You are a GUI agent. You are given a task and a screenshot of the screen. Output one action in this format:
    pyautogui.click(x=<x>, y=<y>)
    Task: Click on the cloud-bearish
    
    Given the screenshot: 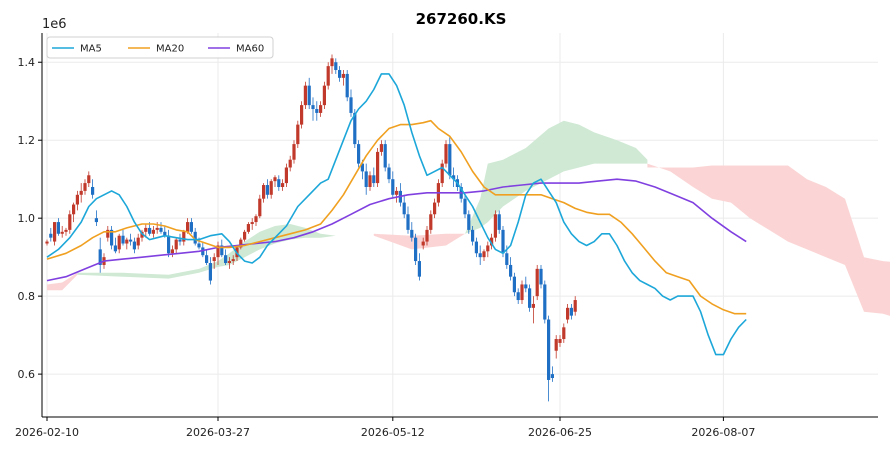 What is the action you would take?
    pyautogui.click(x=62, y=281)
    